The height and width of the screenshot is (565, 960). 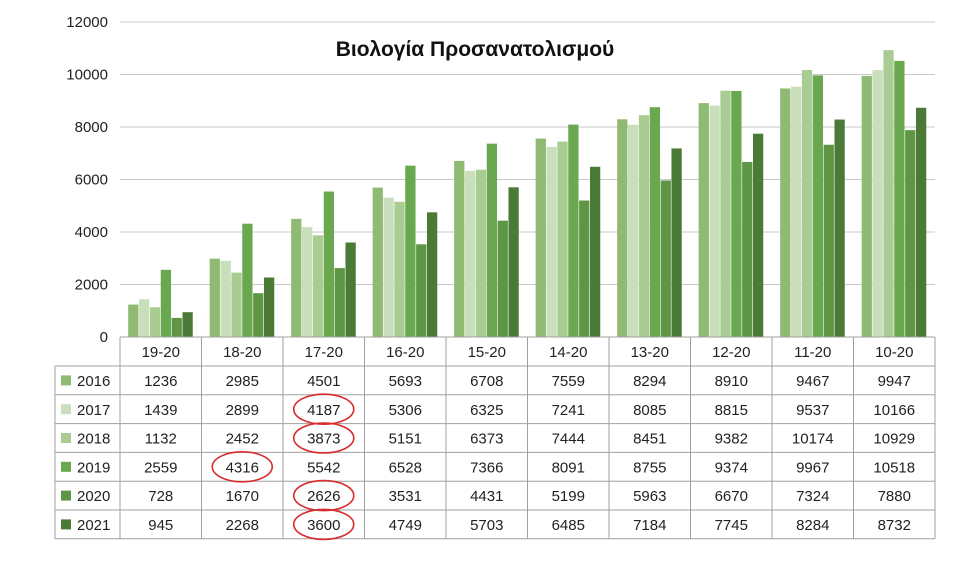 What do you see at coordinates (731, 410) in the screenshot?
I see `data-label: 8815` at bounding box center [731, 410].